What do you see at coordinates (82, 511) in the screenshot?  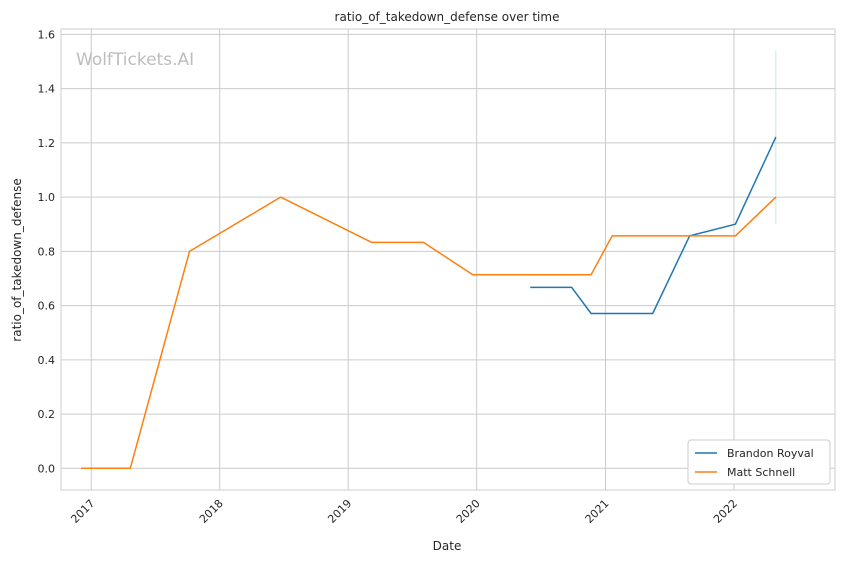 I see `x-tick-label: 2017` at bounding box center [82, 511].